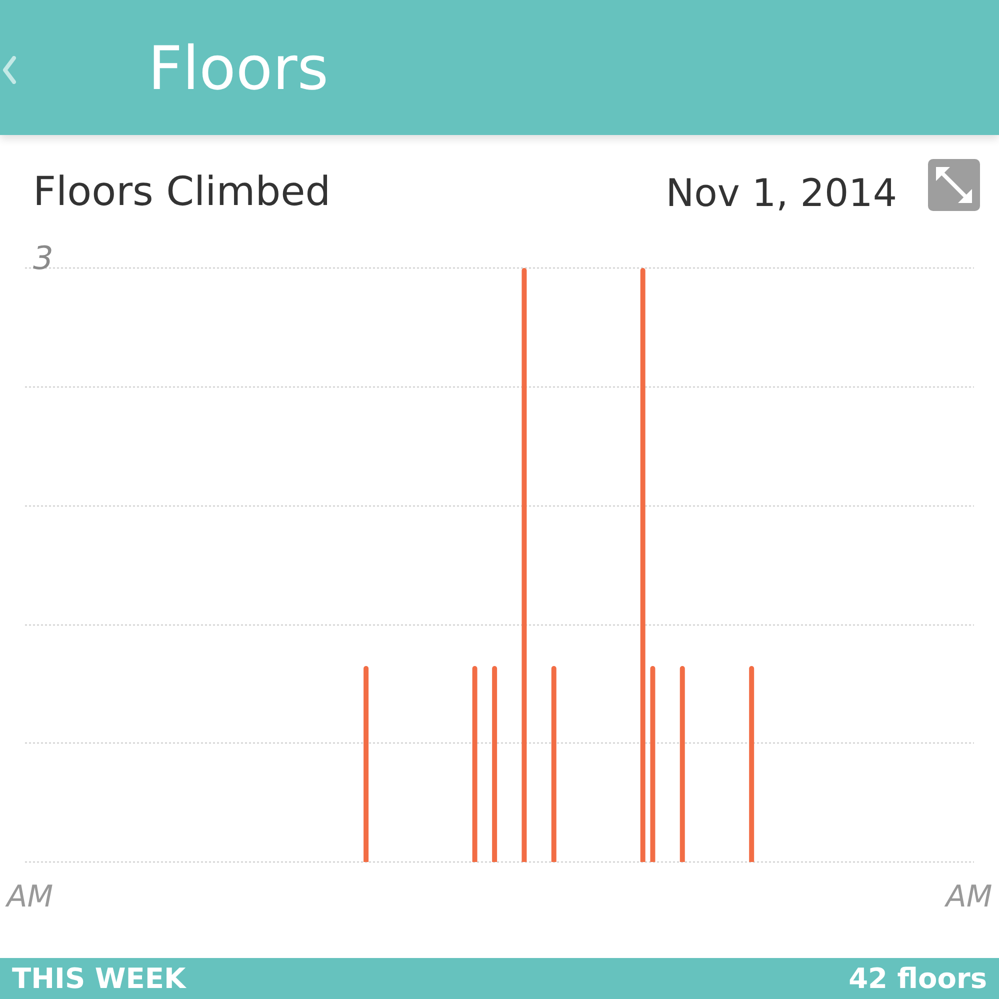 The height and width of the screenshot is (999, 999). What do you see at coordinates (238, 69) in the screenshot?
I see `text: Floors` at bounding box center [238, 69].